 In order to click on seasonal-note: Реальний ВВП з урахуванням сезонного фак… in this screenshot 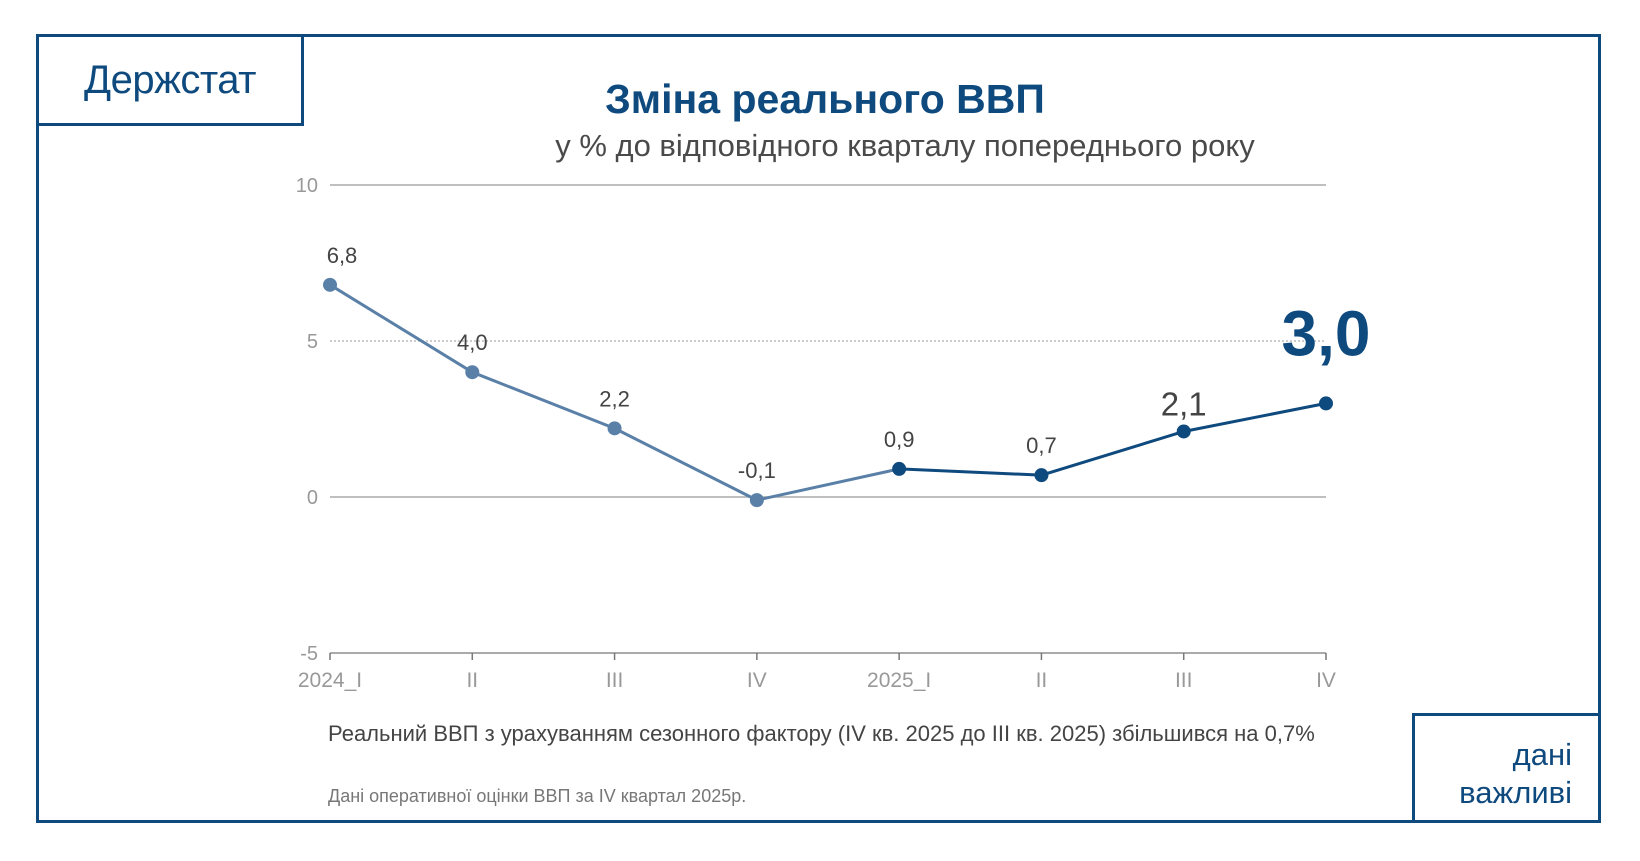, I will do `click(821, 733)`.